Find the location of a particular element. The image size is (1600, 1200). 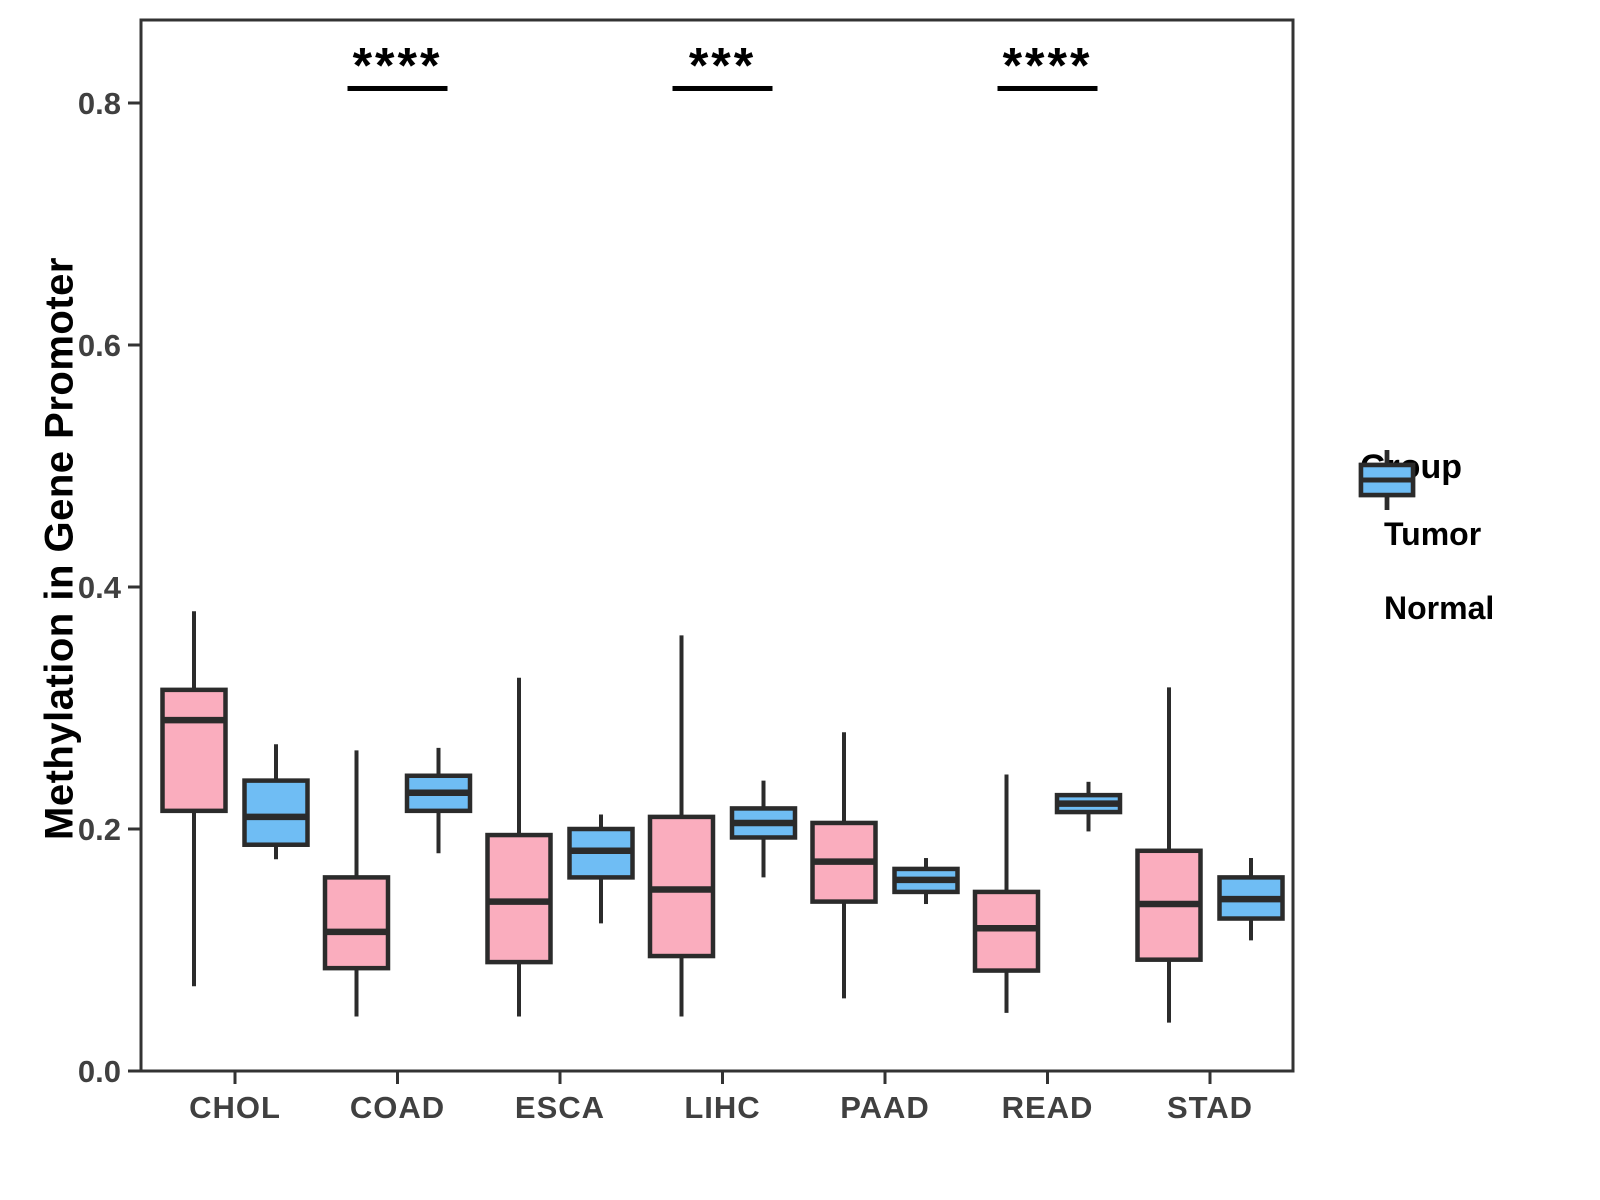

y-tick-label: 0.8 is located at coordinates (99, 103).